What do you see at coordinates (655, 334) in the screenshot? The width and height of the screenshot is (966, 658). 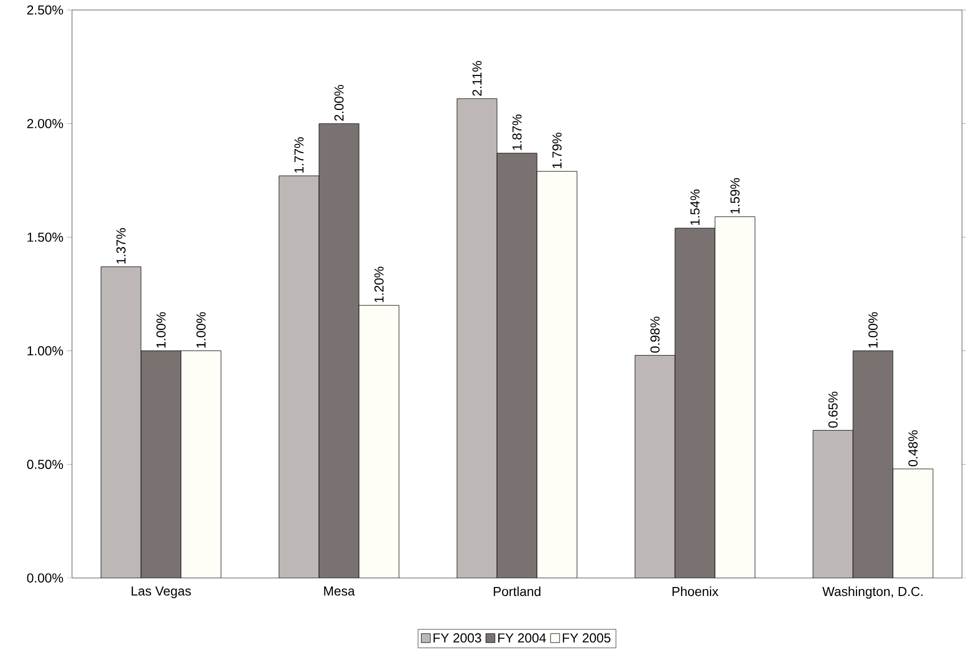 I see `data-label: 0.98%` at bounding box center [655, 334].